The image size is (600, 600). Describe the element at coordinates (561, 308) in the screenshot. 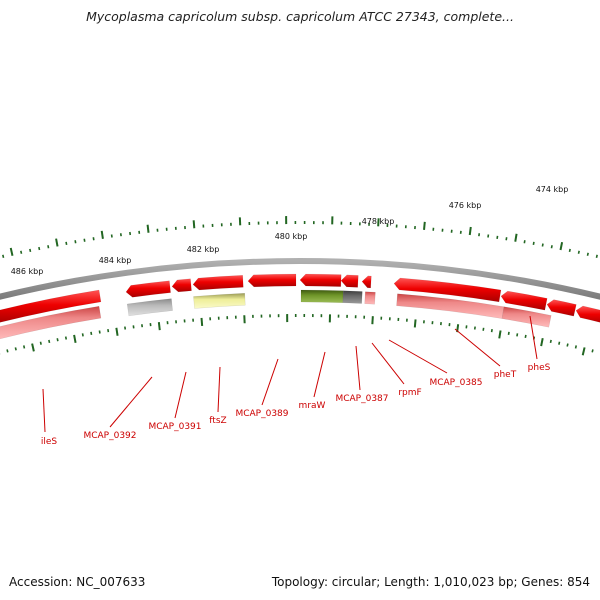

I see `gene-pheS` at that location.